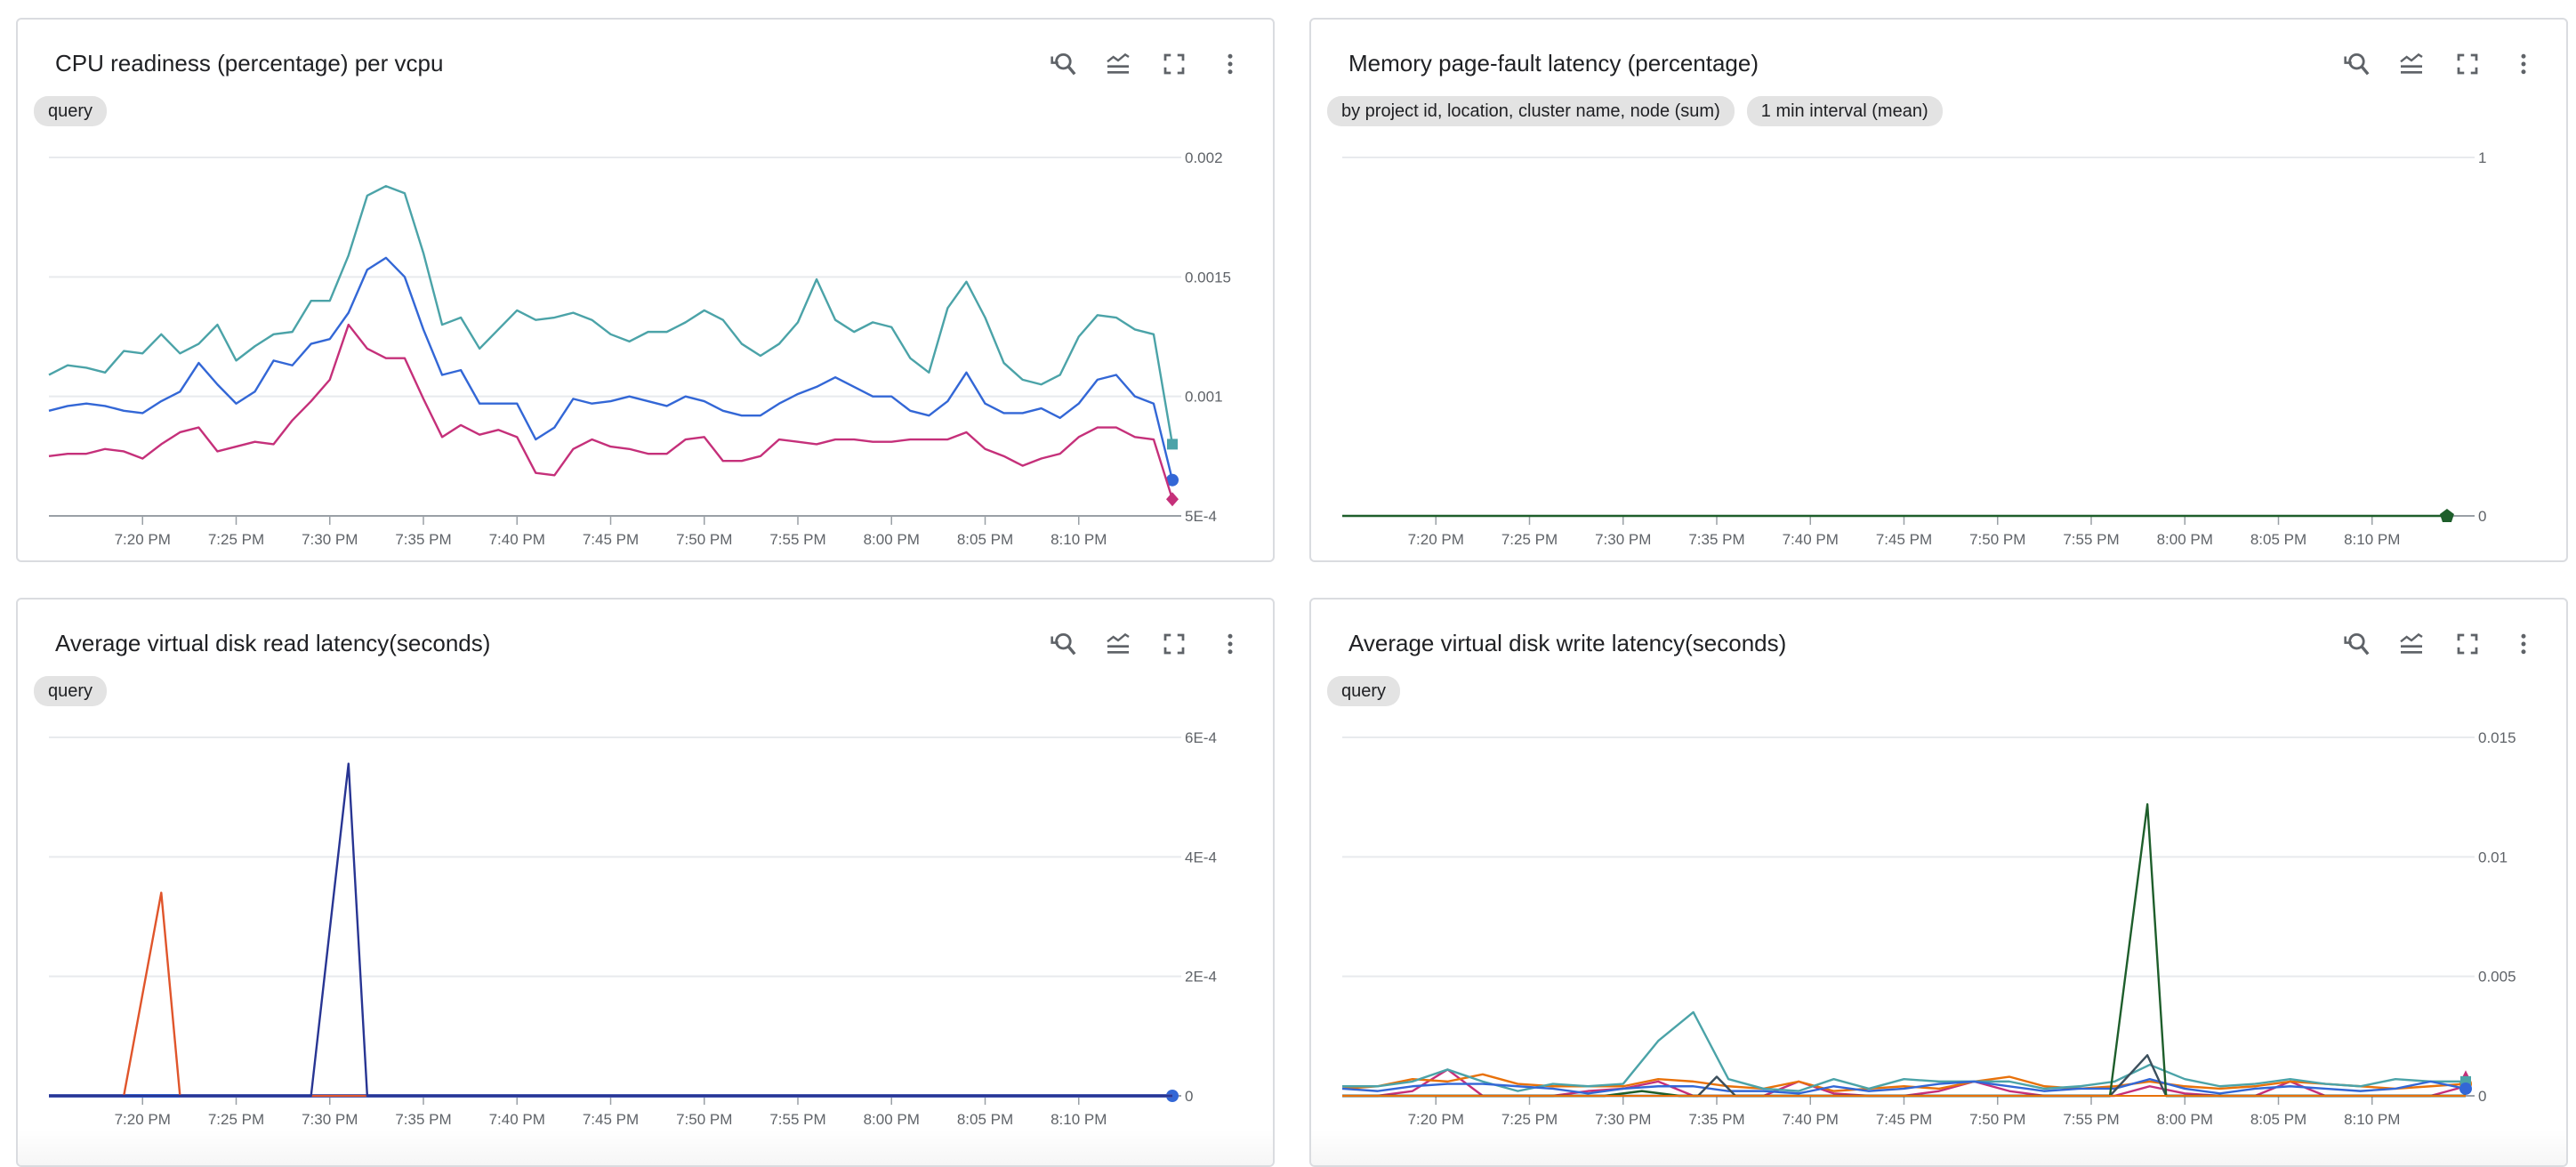  What do you see at coordinates (1204, 157) in the screenshot?
I see `y-tick-label: 0.002` at bounding box center [1204, 157].